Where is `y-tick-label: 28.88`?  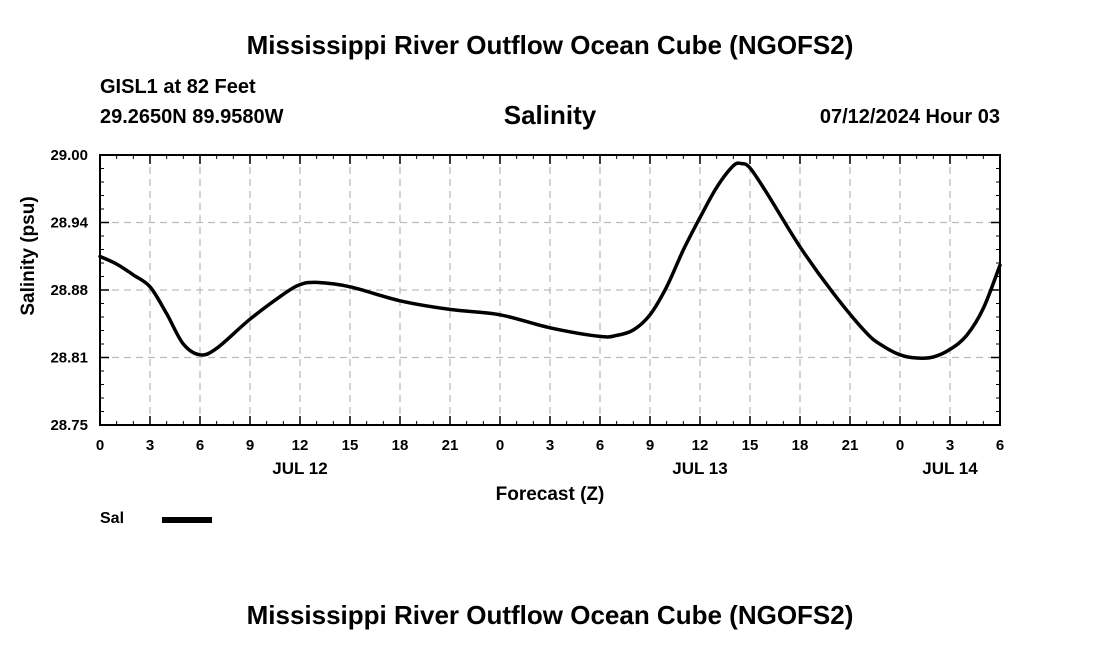 y-tick-label: 28.88 is located at coordinates (69, 290).